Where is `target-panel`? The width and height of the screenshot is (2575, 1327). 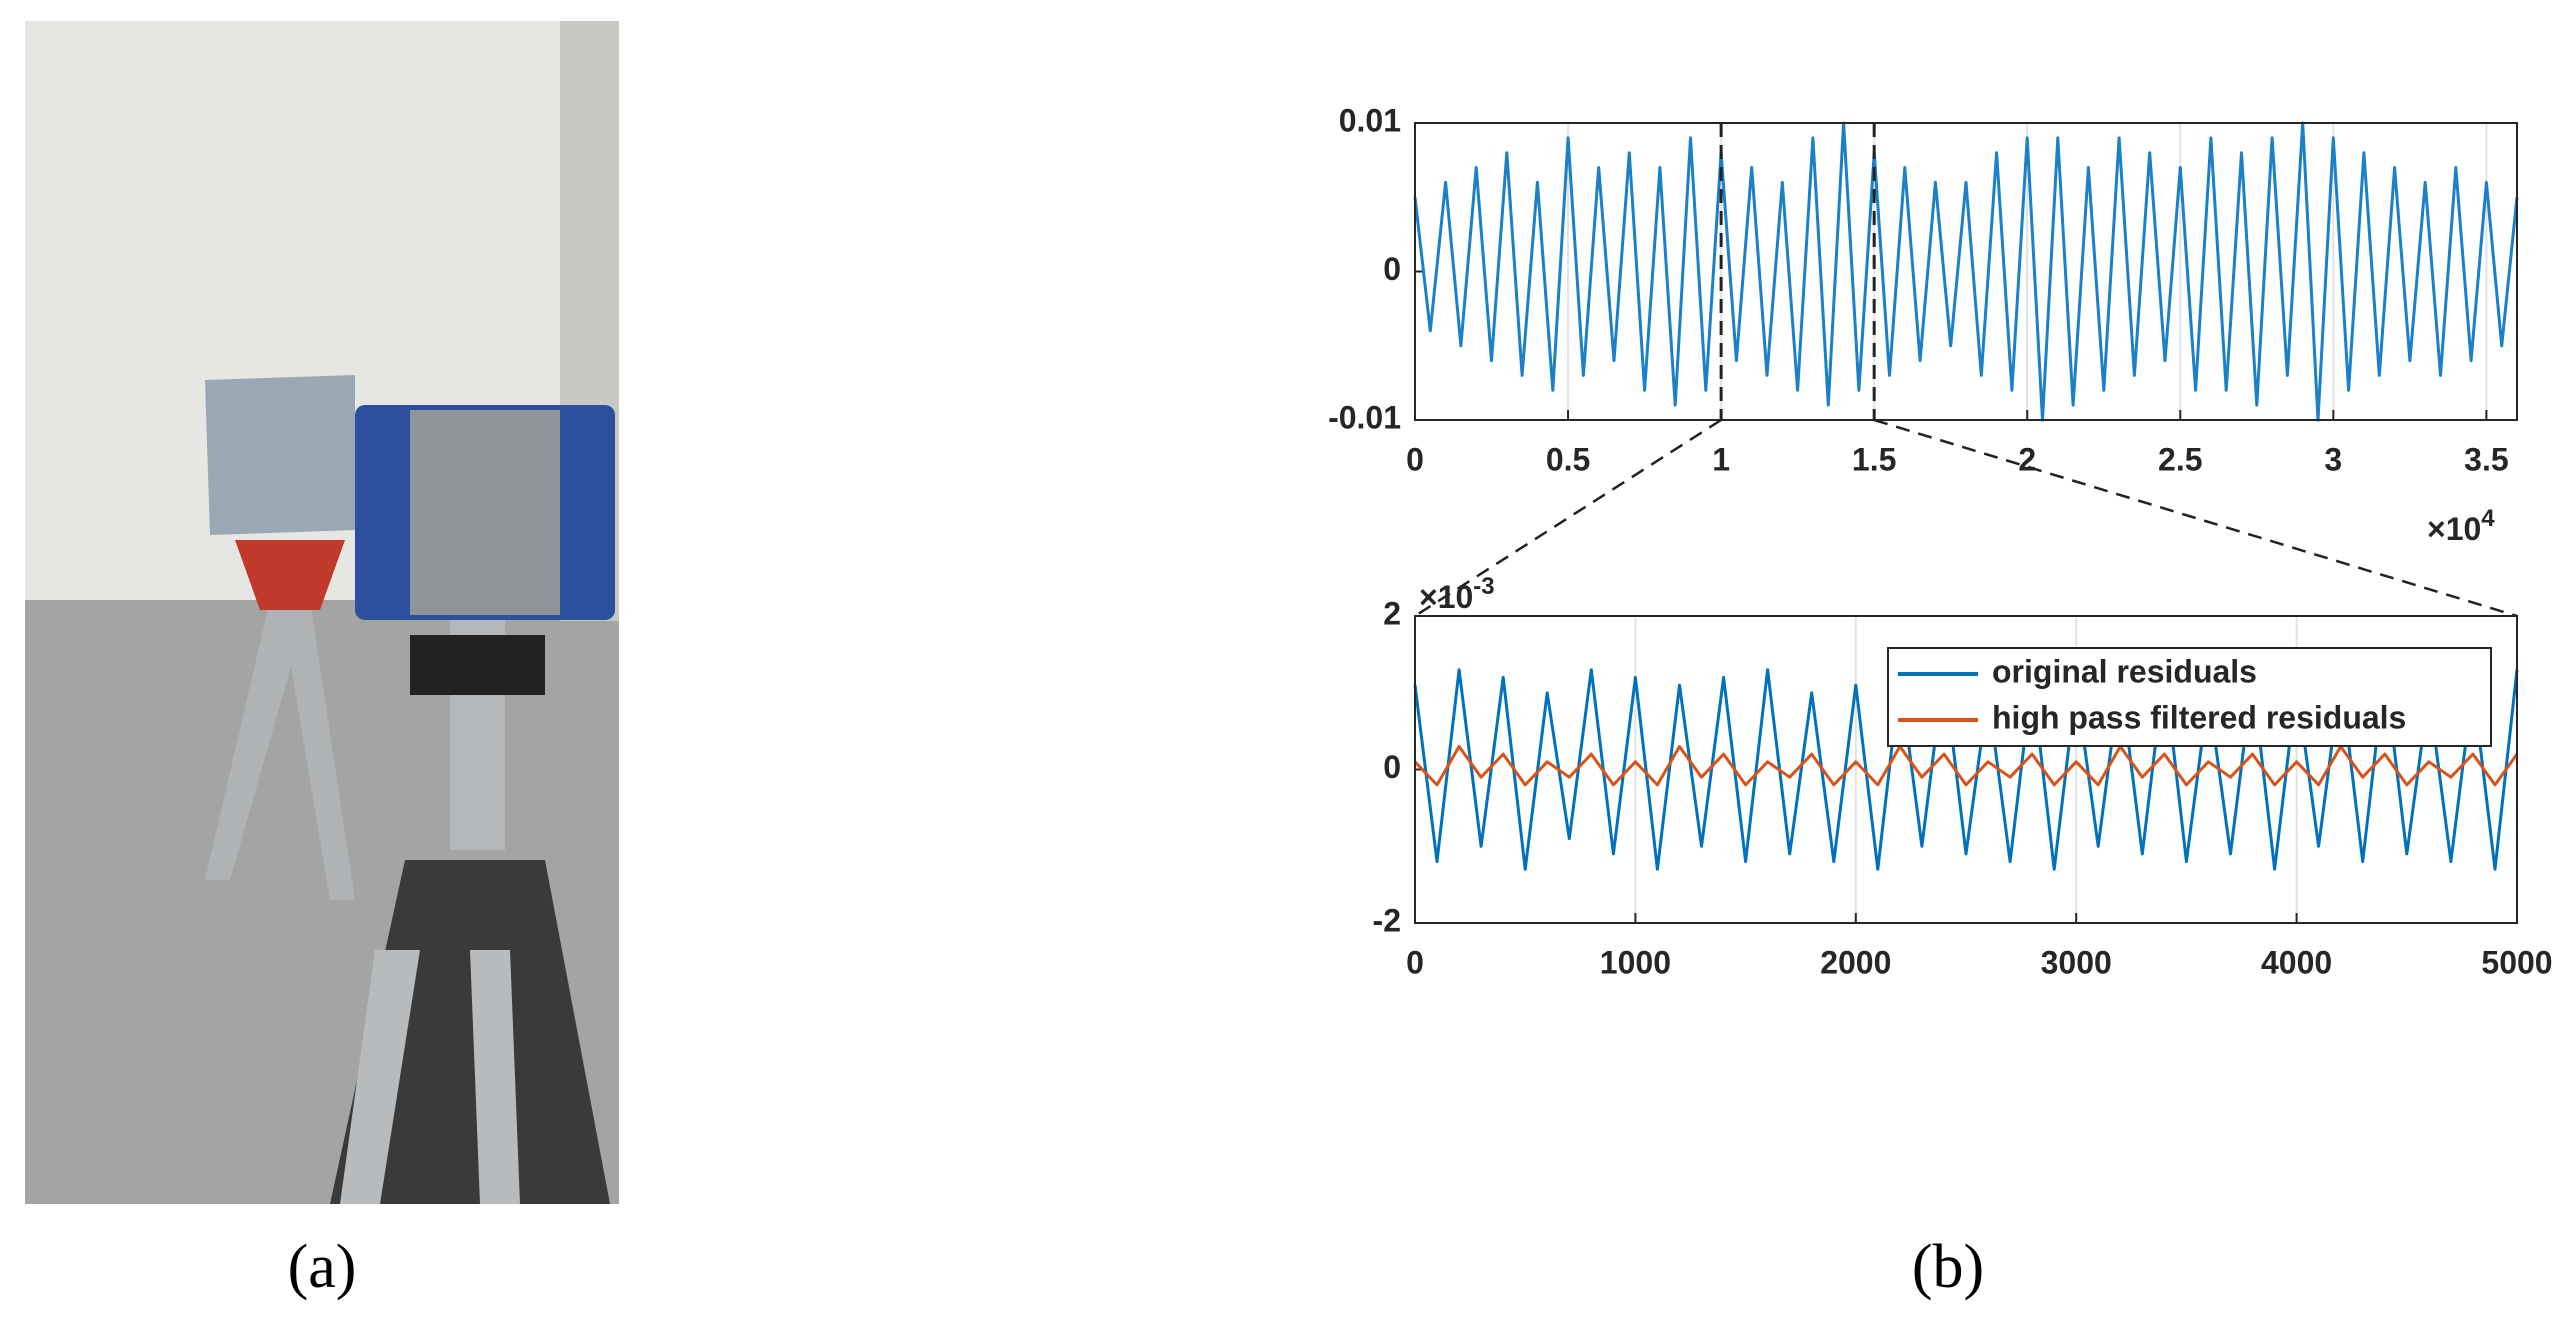
target-panel is located at coordinates (280, 455).